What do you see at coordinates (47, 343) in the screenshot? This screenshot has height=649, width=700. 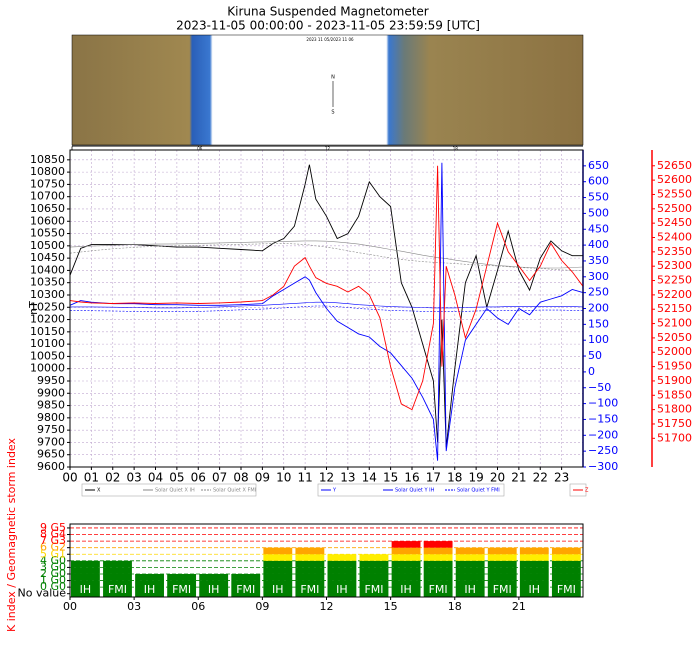 I see `y-tick-label: 10100` at bounding box center [47, 343].